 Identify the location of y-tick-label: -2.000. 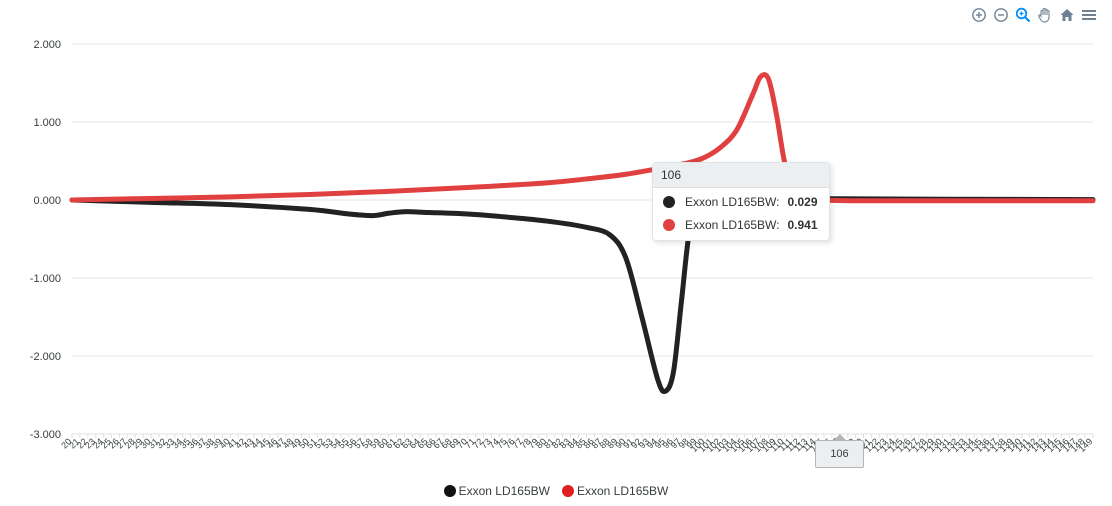
(45, 357).